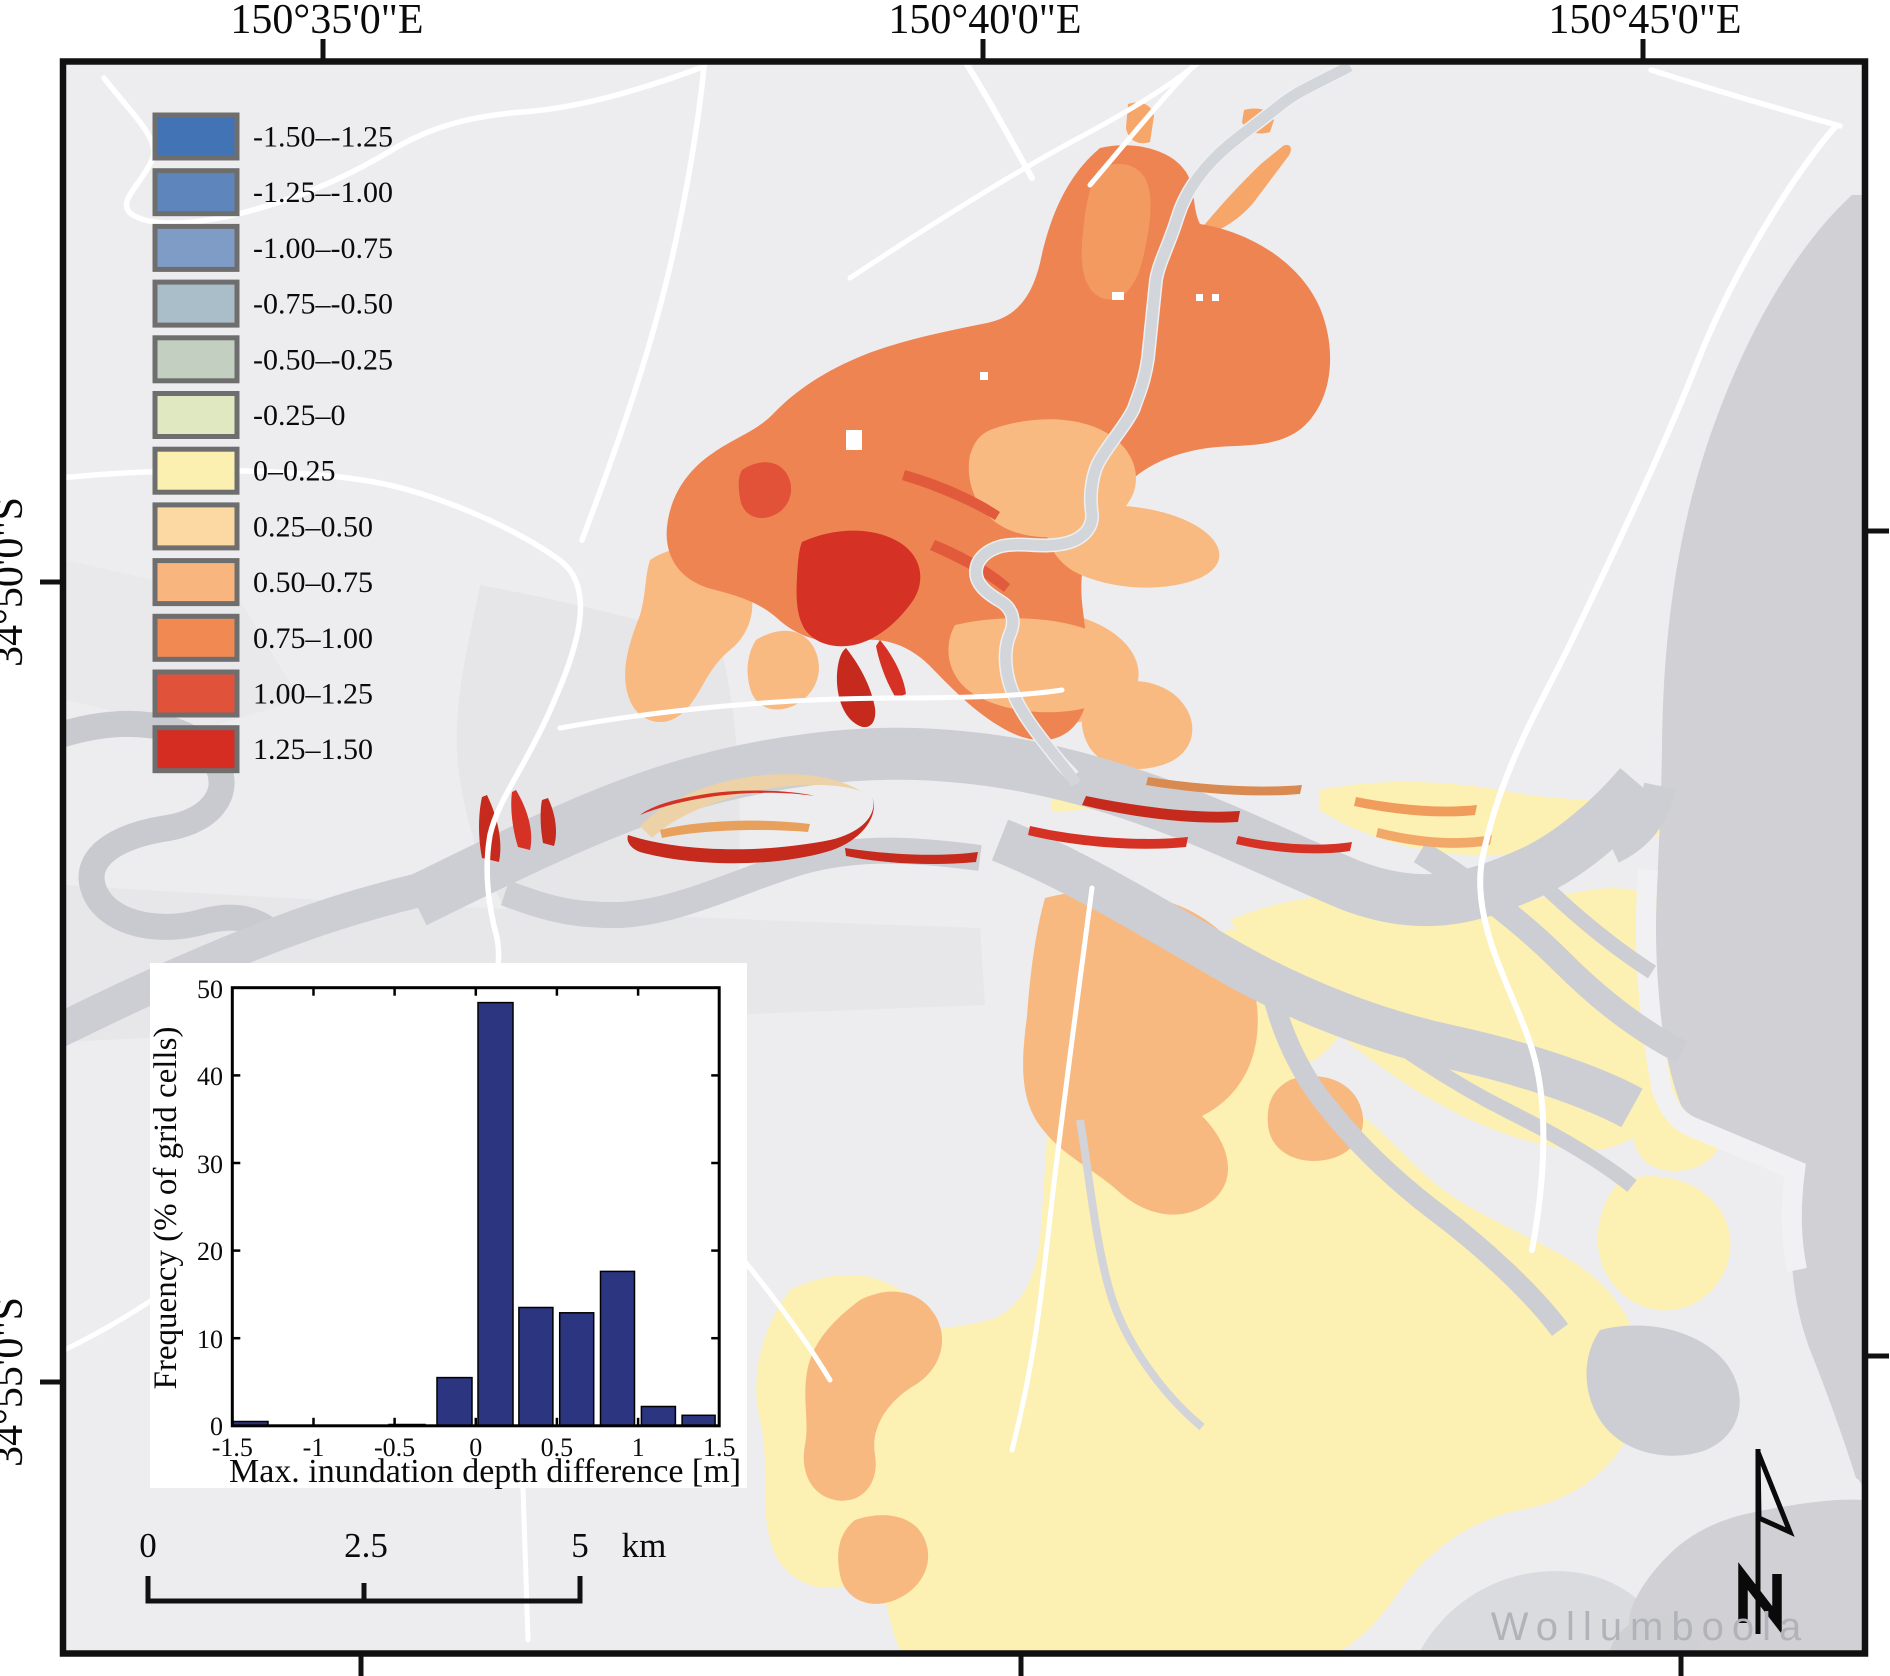 Image resolution: width=1890 pixels, height=1676 pixels. I want to click on svg-text: Wollumboola, so click(1650, 1627).